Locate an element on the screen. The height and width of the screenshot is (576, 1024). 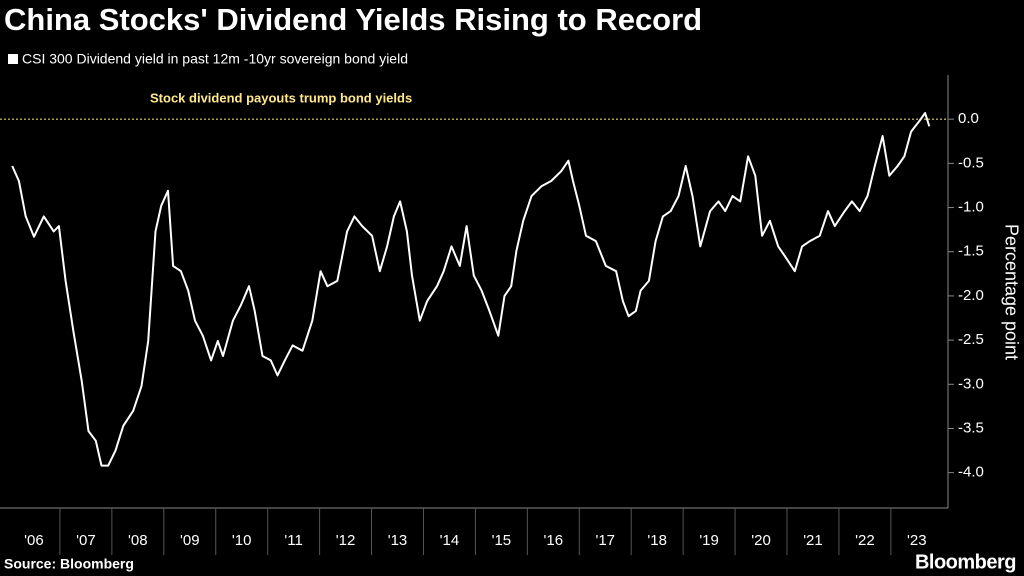
x-tick-label: '20 is located at coordinates (761, 540).